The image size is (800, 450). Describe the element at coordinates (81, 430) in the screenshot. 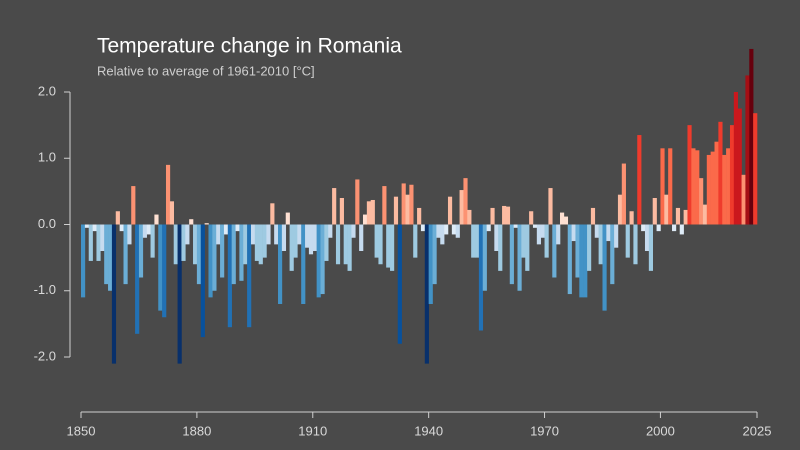

I see `x-tick-label: 1850` at that location.